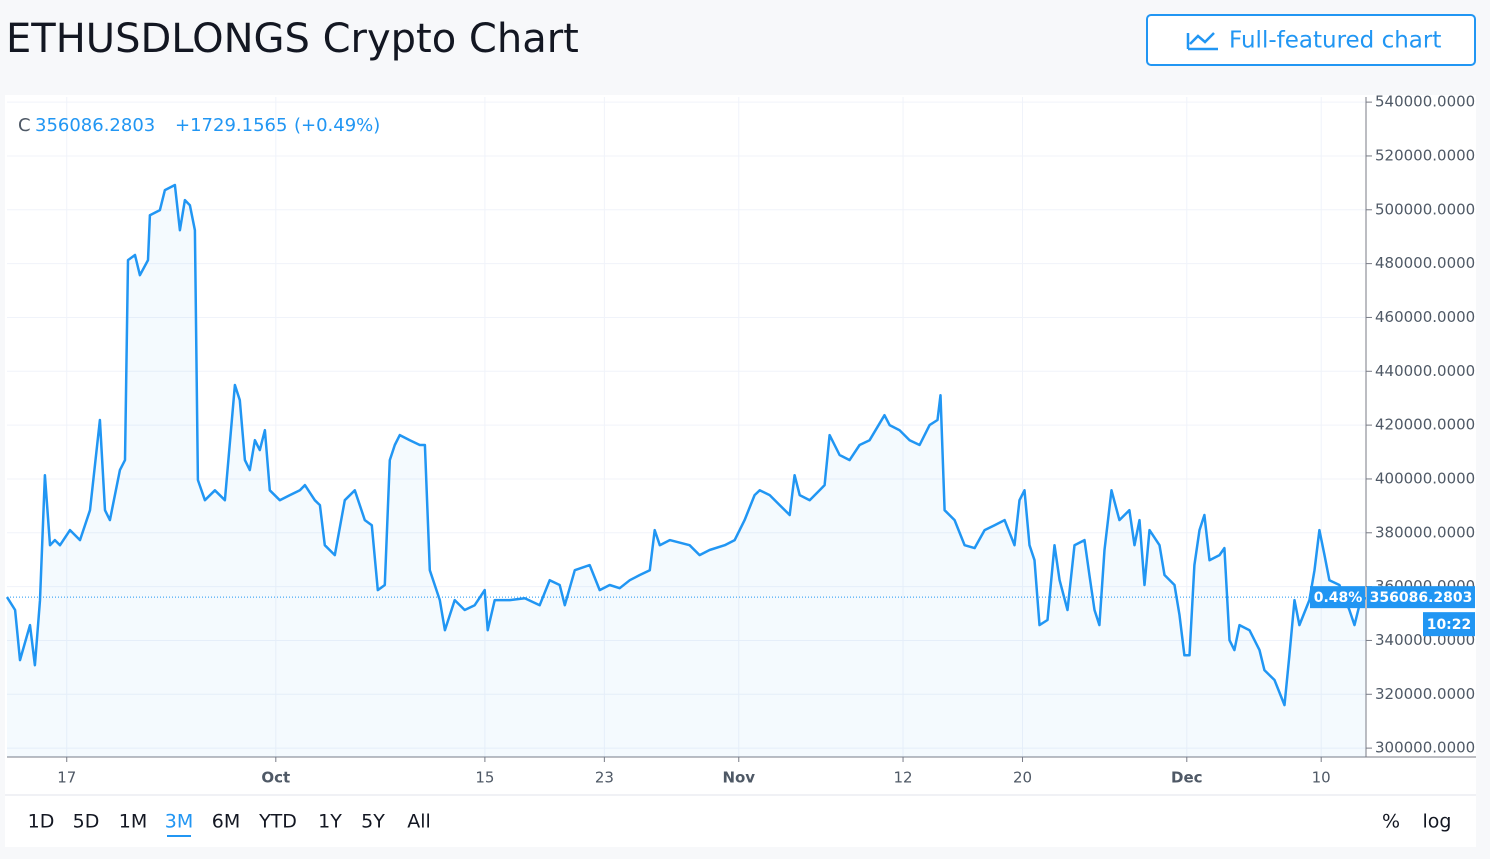 The width and height of the screenshot is (1490, 859). I want to click on range-button: 5D, so click(86, 822).